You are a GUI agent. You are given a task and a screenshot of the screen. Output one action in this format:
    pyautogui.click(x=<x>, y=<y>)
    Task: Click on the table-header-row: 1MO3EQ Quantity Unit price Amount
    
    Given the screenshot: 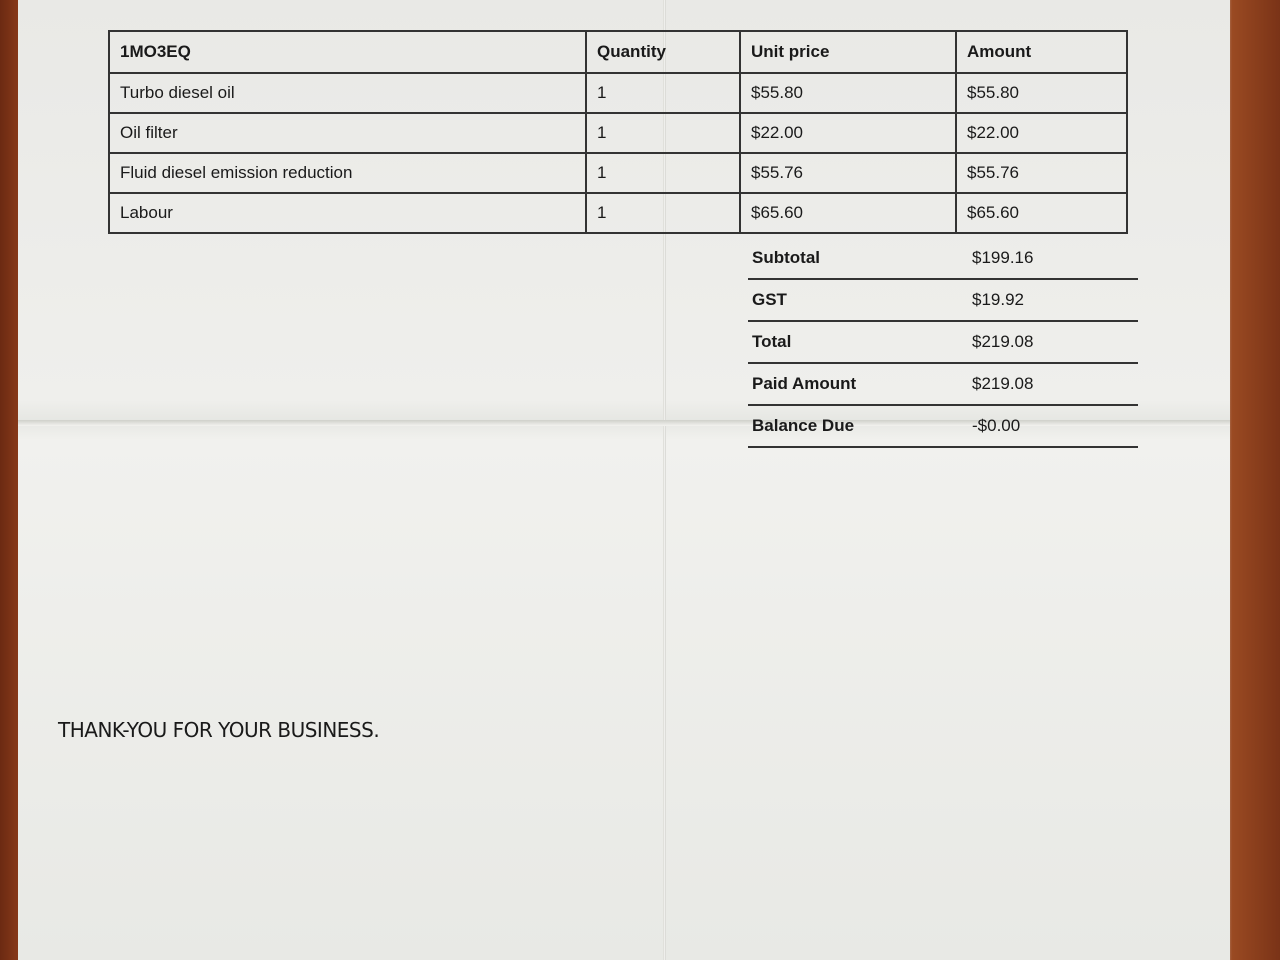 What is the action you would take?
    pyautogui.click(x=618, y=52)
    